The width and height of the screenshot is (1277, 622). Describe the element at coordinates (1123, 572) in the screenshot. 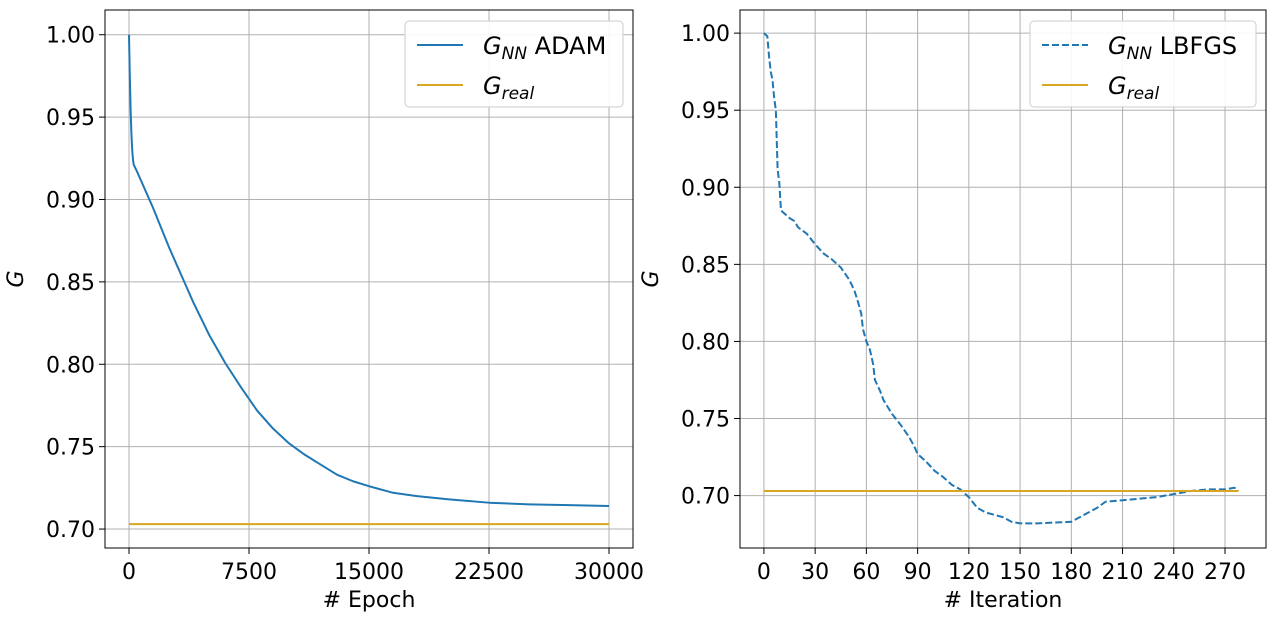

I see `x-tick-label: 210` at that location.